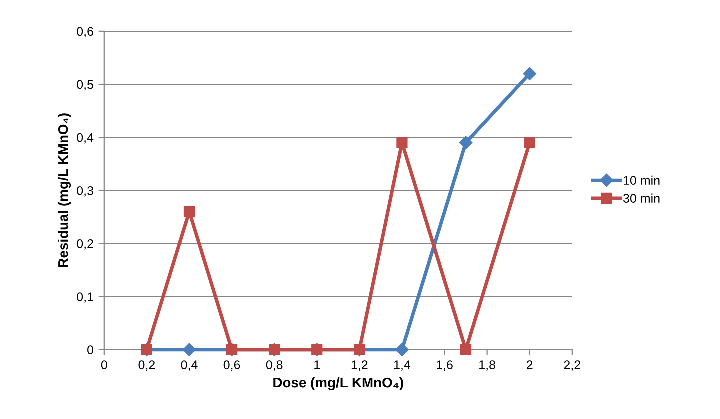 This screenshot has height=419, width=720. Describe the element at coordinates (85, 138) in the screenshot. I see `y-tick-label: 0,4` at that location.